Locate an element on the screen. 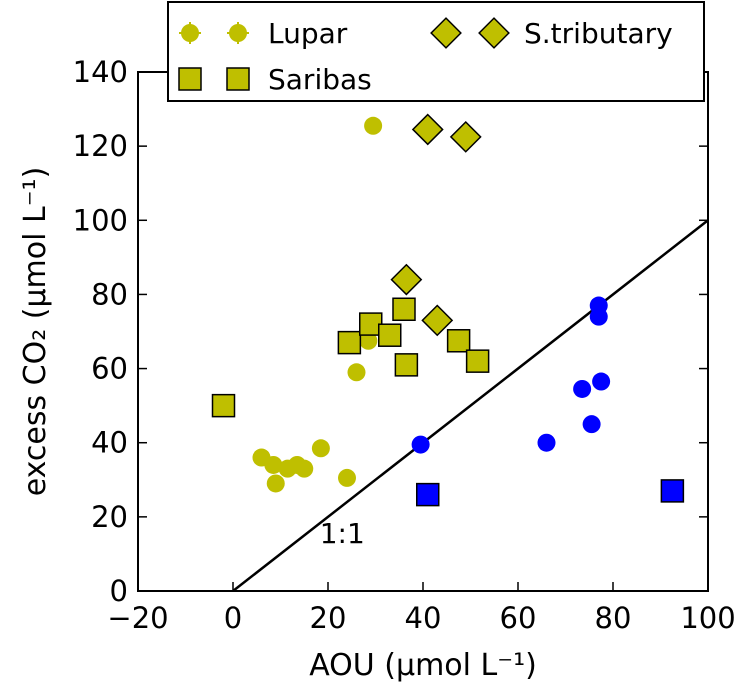 The height and width of the screenshot is (683, 746). y-tick-label: 60 is located at coordinates (109, 369).